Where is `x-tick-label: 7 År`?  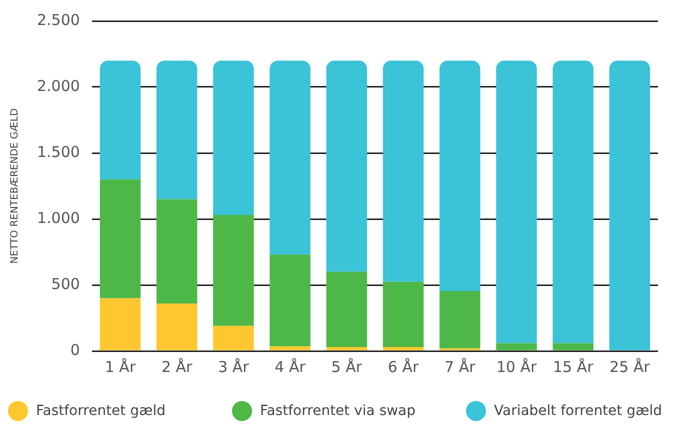
x-tick-label: 7 År is located at coordinates (460, 367).